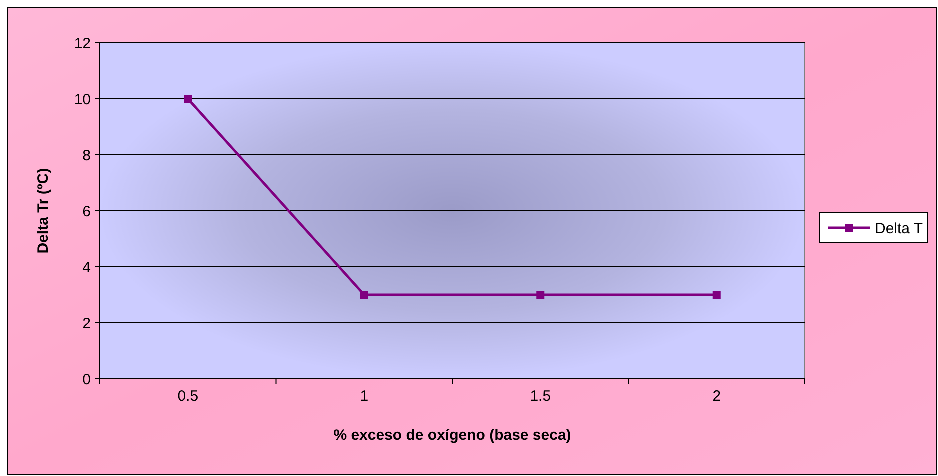 The image size is (938, 476). Describe the element at coordinates (86, 379) in the screenshot. I see `y-tick-label: 0` at that location.